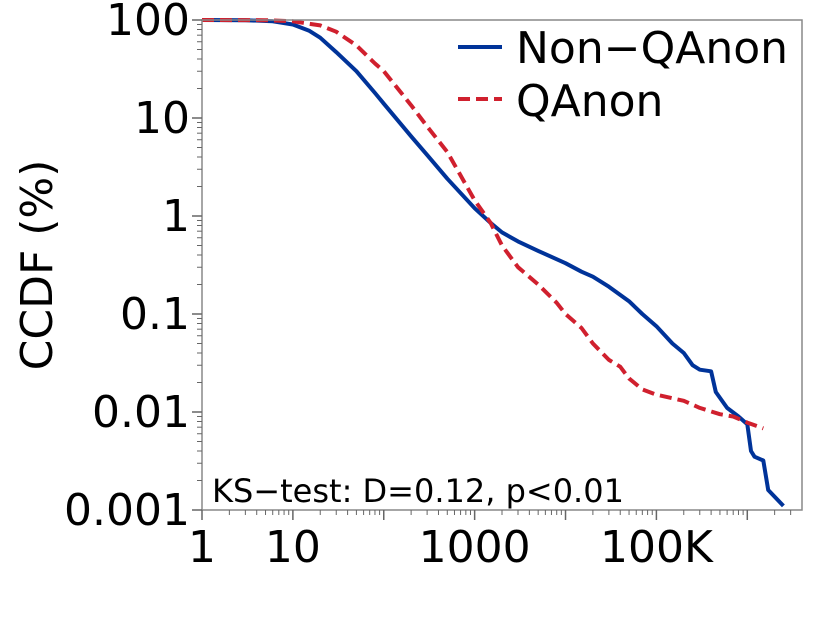 The height and width of the screenshot is (624, 830). I want to click on y-tick-label: 100, so click(148, 23).